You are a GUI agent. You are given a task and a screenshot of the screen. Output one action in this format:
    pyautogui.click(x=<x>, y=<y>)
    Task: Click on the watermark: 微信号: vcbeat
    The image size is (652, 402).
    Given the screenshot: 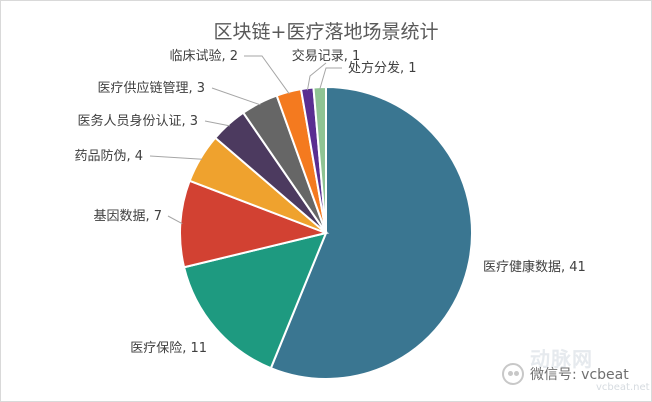 What is the action you would take?
    pyautogui.click(x=565, y=374)
    